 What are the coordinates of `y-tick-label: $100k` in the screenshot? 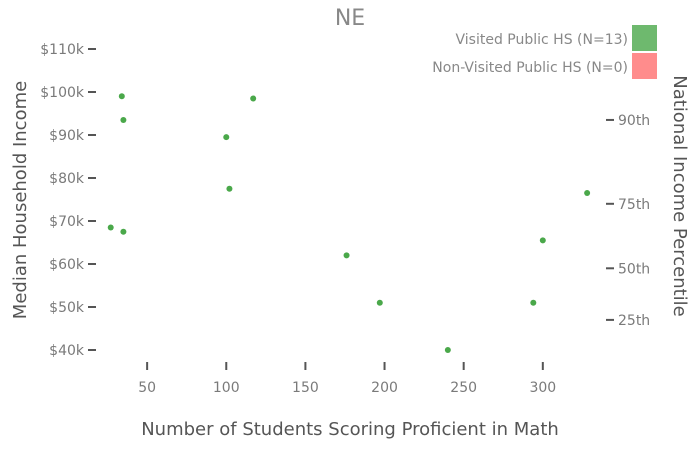 It's located at (62, 93).